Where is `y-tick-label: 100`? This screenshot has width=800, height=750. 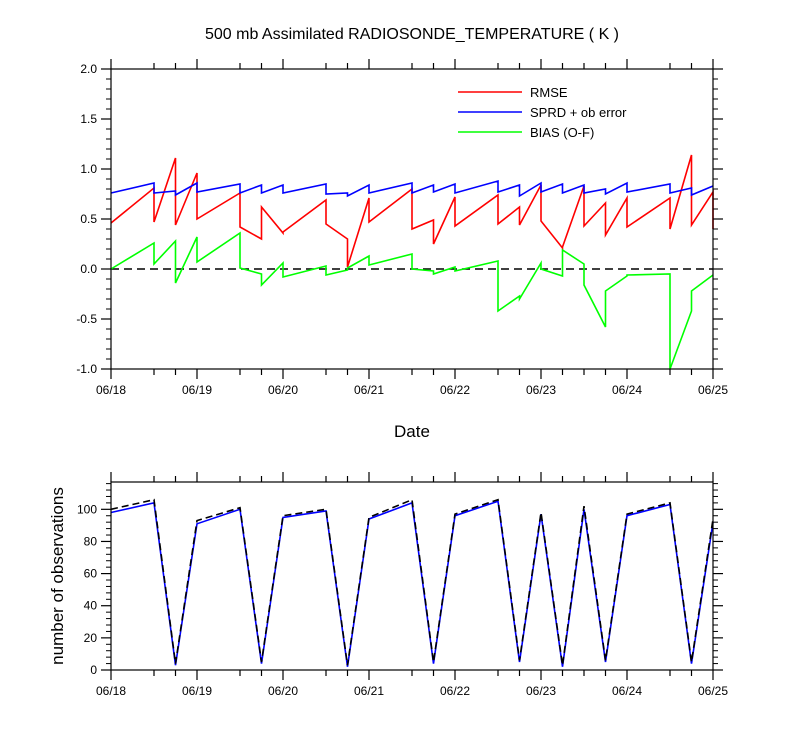
y-tick-label: 100 is located at coordinates (87, 509).